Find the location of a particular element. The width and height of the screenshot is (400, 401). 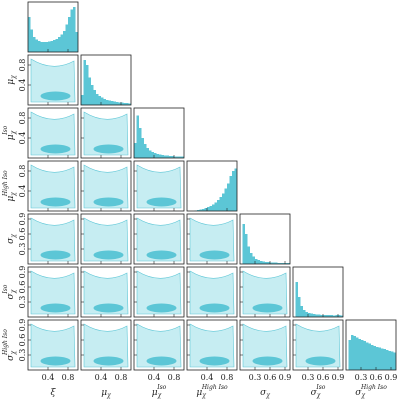

x-tick-label: 0.3 is located at coordinates (361, 377).